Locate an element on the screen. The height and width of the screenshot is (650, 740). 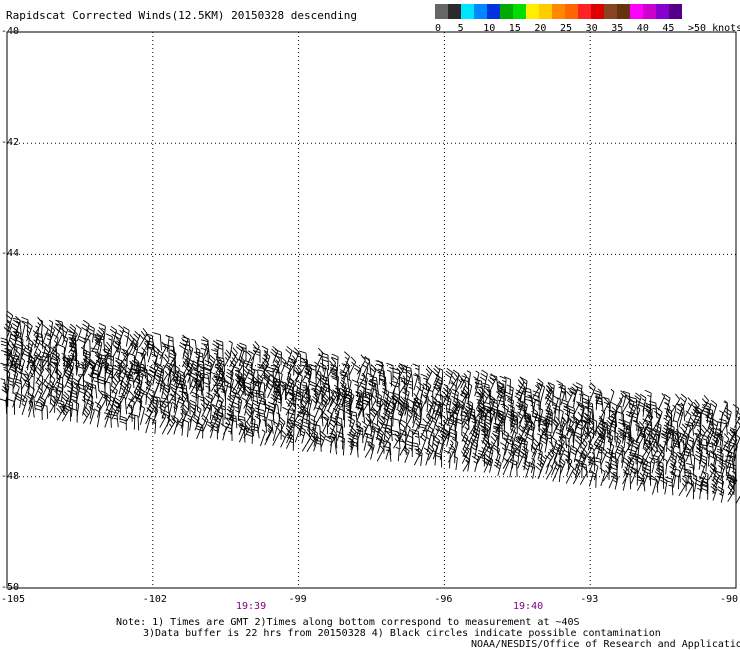
pass-time-label: 19:40 is located at coordinates (528, 606).